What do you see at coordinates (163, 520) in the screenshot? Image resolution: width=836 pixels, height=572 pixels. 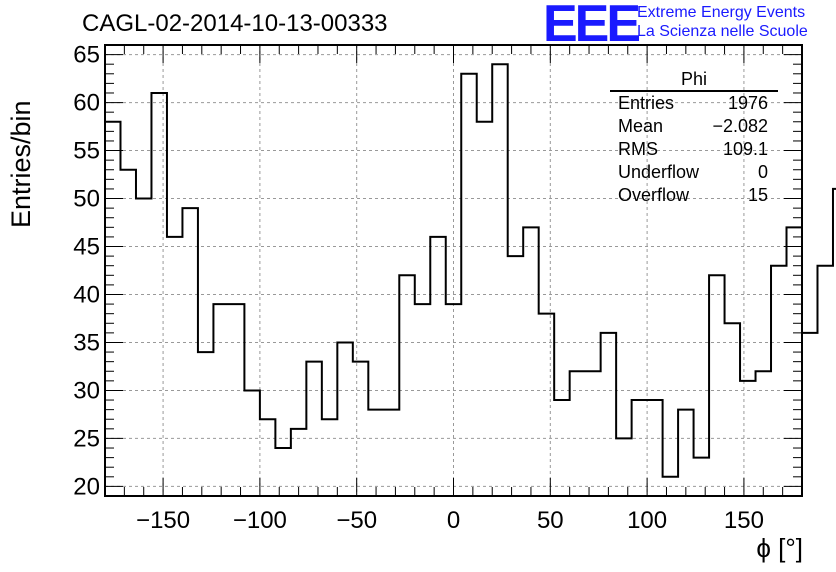 I see `x-tick-label: −150` at bounding box center [163, 520].